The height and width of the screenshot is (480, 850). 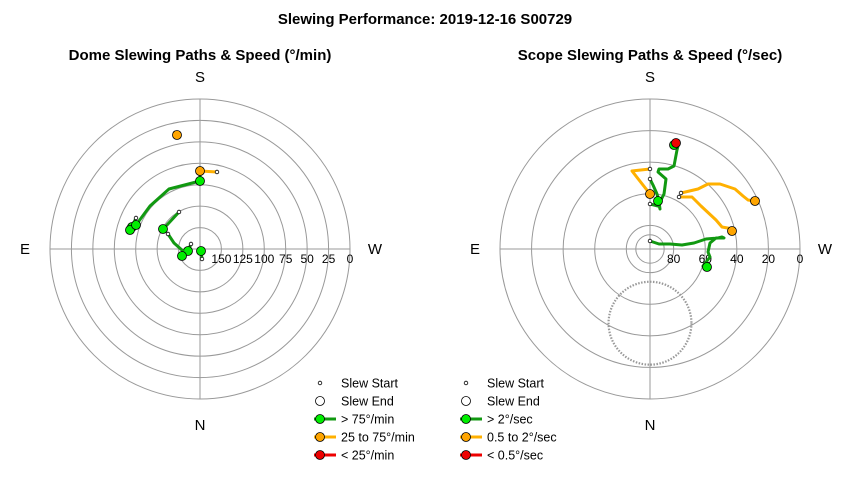 What do you see at coordinates (650, 425) in the screenshot?
I see `scope-direction-bottom: N` at bounding box center [650, 425].